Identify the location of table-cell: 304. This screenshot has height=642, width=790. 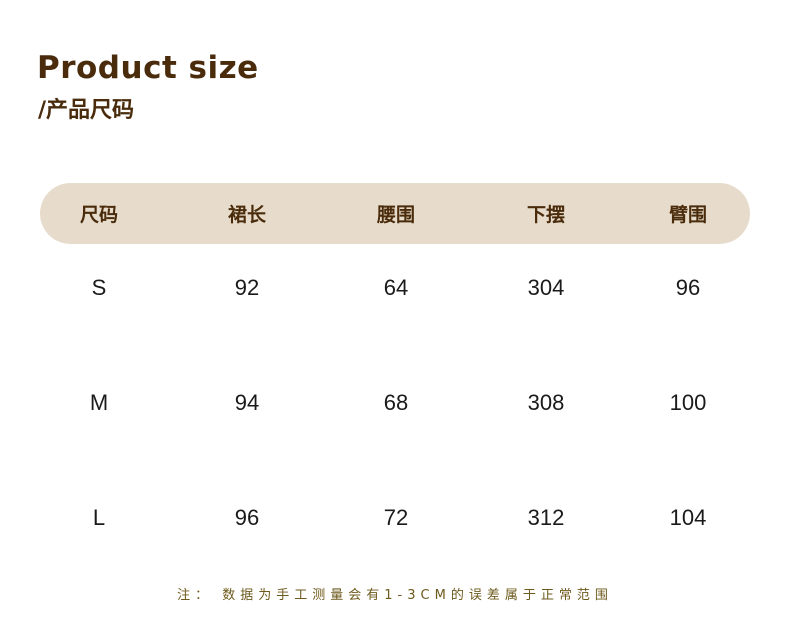
(546, 287).